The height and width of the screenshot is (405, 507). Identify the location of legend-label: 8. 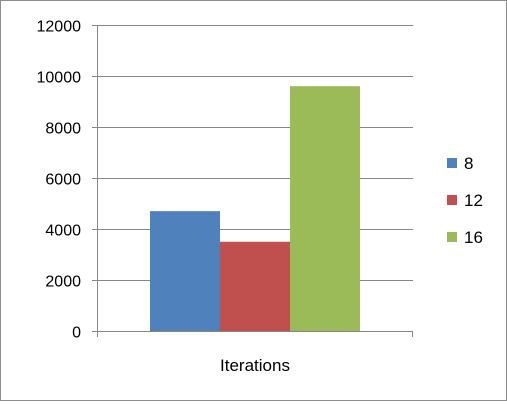
(468, 163).